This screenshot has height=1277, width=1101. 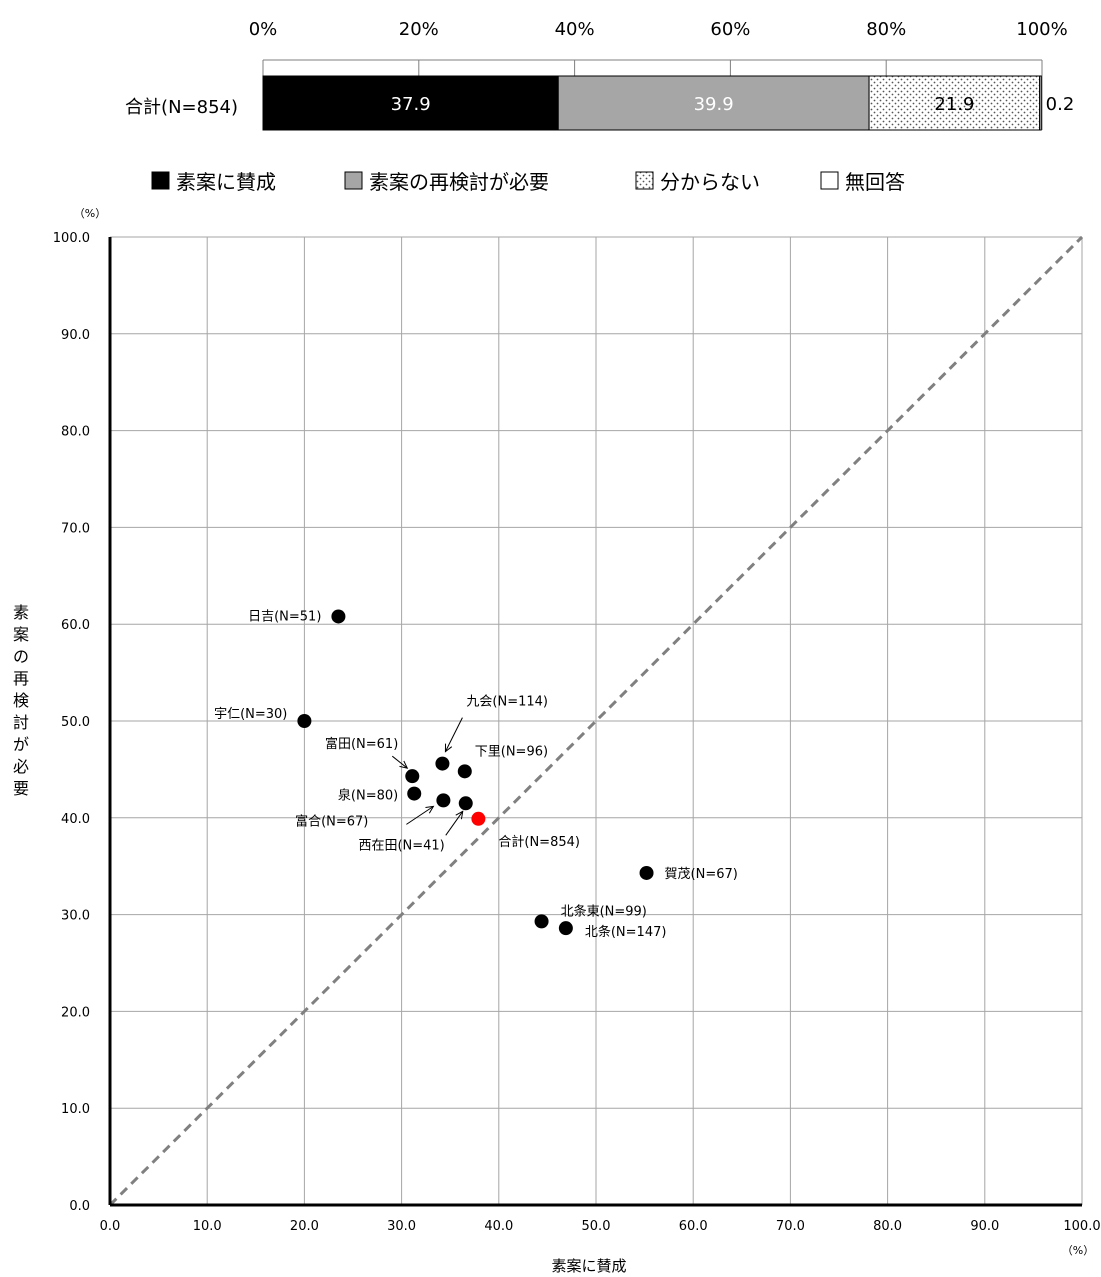 I want to click on x-tick-label: 100.0, so click(x=1081, y=1226).